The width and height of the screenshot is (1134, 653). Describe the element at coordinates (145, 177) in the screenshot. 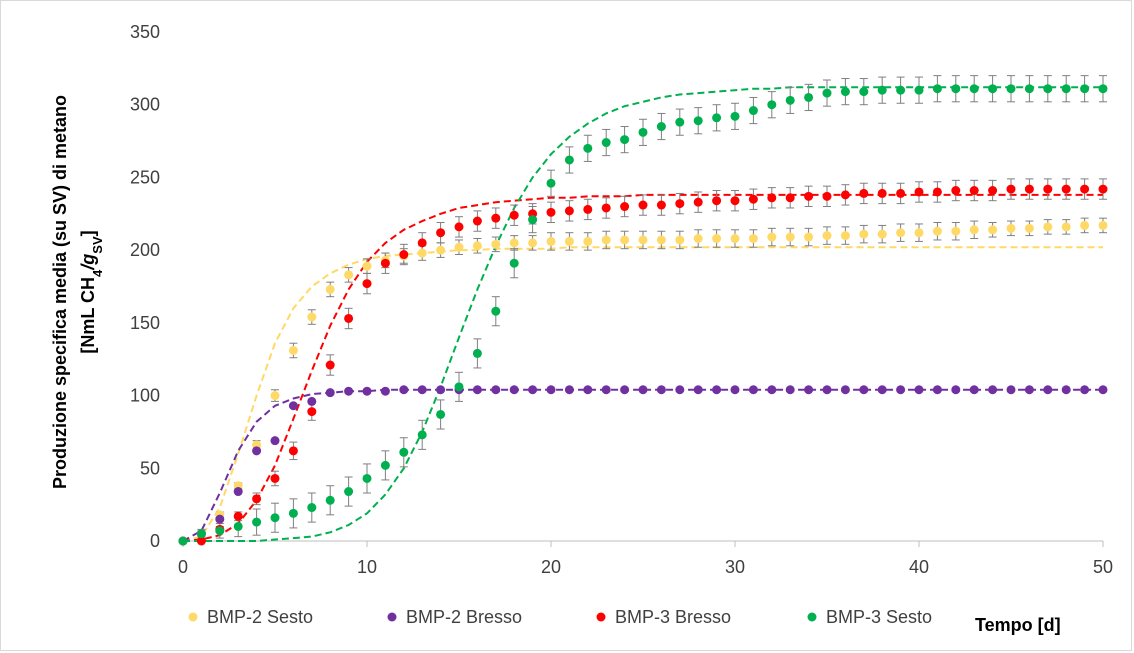

I see `y-tick-label-250: 250` at that location.